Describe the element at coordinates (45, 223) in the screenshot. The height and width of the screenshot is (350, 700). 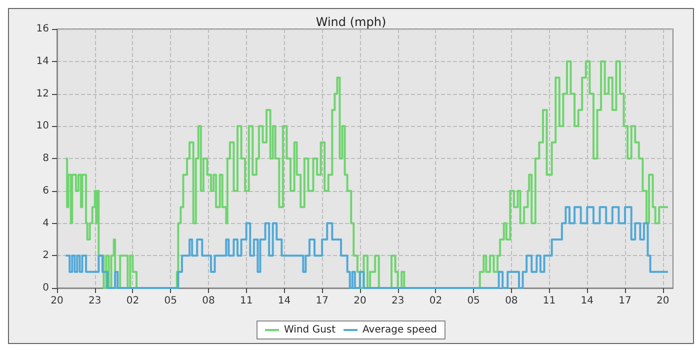
I see `y-tick-label: 4` at that location.